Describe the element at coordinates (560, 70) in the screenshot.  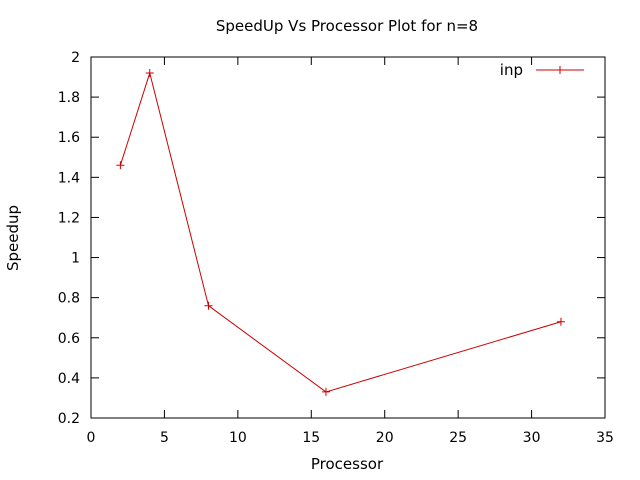
I see `legend-marker-inp` at that location.